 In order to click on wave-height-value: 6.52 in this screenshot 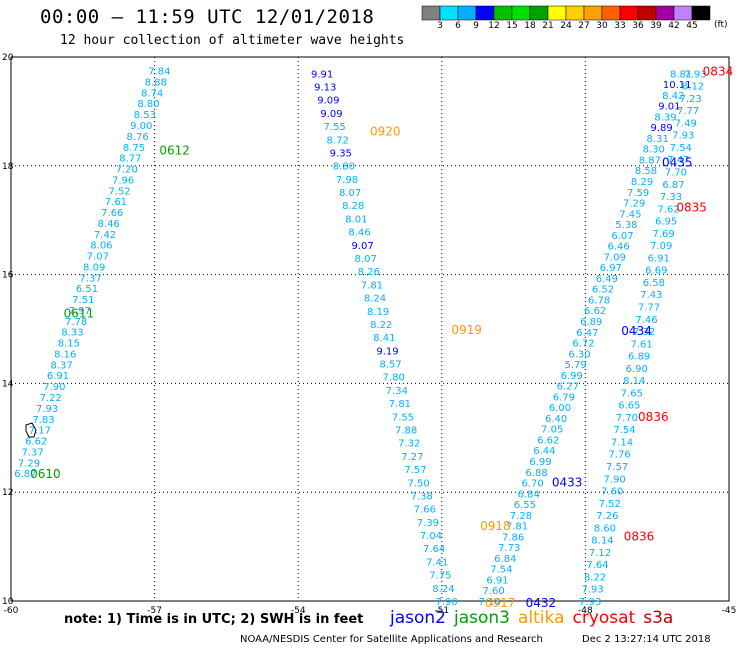, I will do `click(603, 290)`.